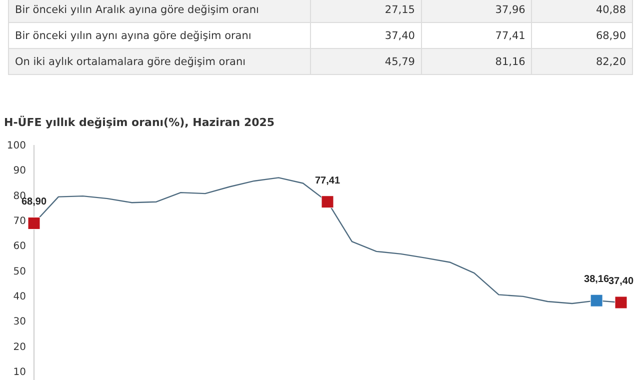  What do you see at coordinates (130, 62) in the screenshot?
I see `category-label: On iki aylık ortalamalara göre değişim oranı` at bounding box center [130, 62].